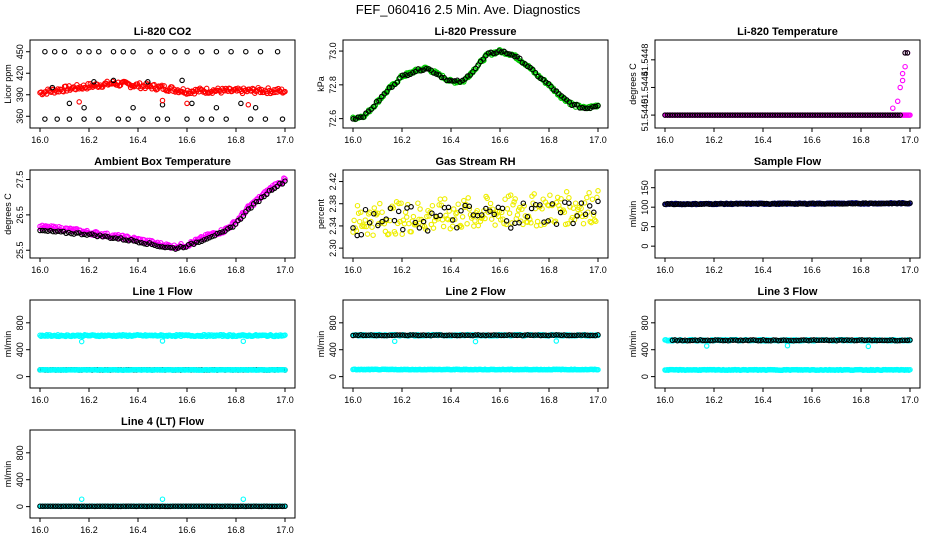 The image size is (936, 540). Describe the element at coordinates (163, 292) in the screenshot. I see `panel-title: Line 1 Flow` at that location.